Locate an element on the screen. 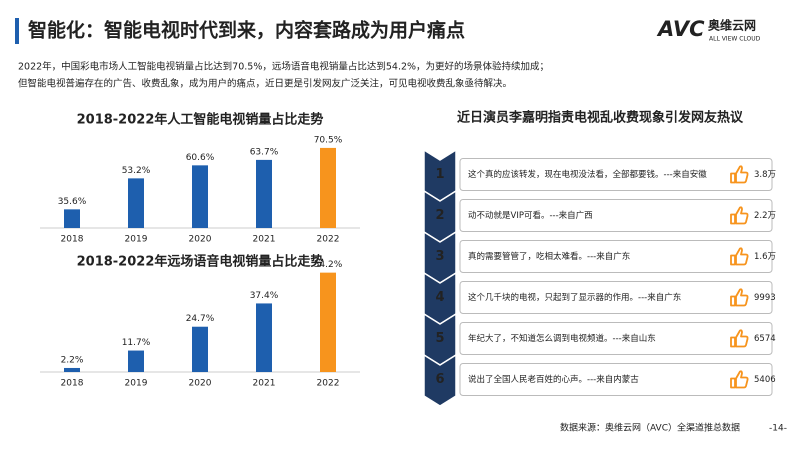  like-count: 3.8万 is located at coordinates (765, 175).